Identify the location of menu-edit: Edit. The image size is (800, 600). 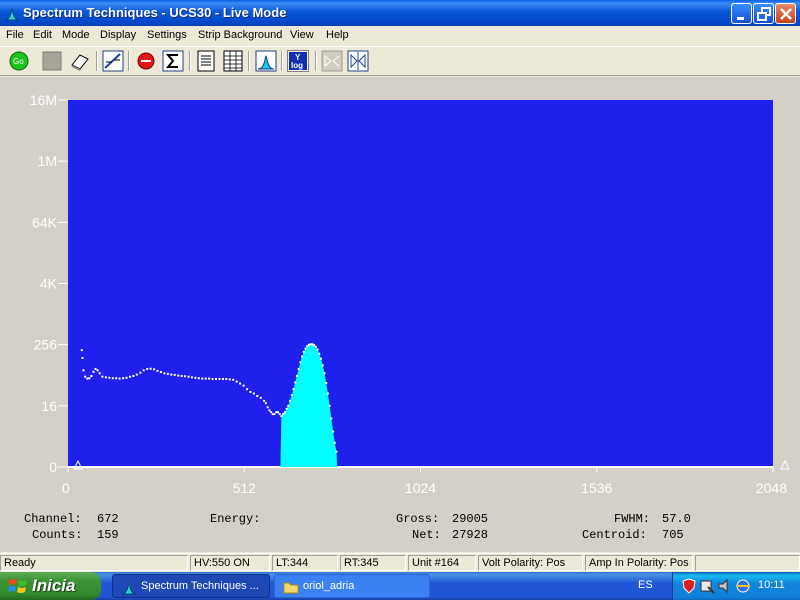
(42, 35).